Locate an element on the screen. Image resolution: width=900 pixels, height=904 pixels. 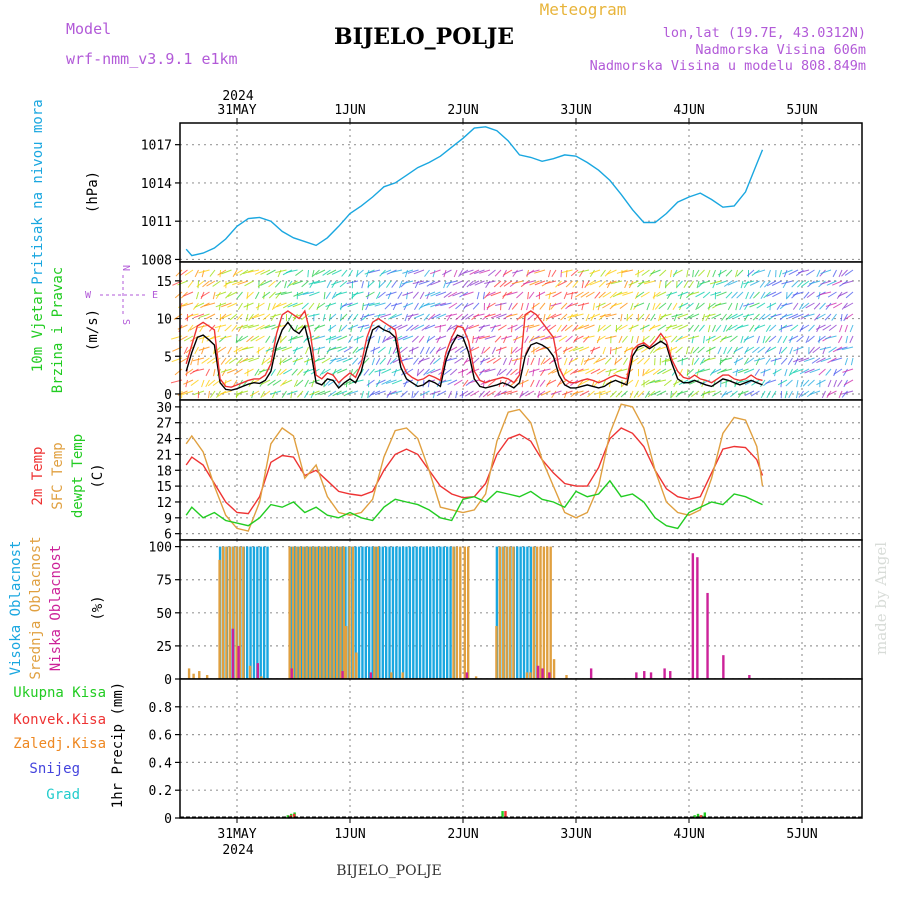
compass-north: N is located at coordinates (125, 268).